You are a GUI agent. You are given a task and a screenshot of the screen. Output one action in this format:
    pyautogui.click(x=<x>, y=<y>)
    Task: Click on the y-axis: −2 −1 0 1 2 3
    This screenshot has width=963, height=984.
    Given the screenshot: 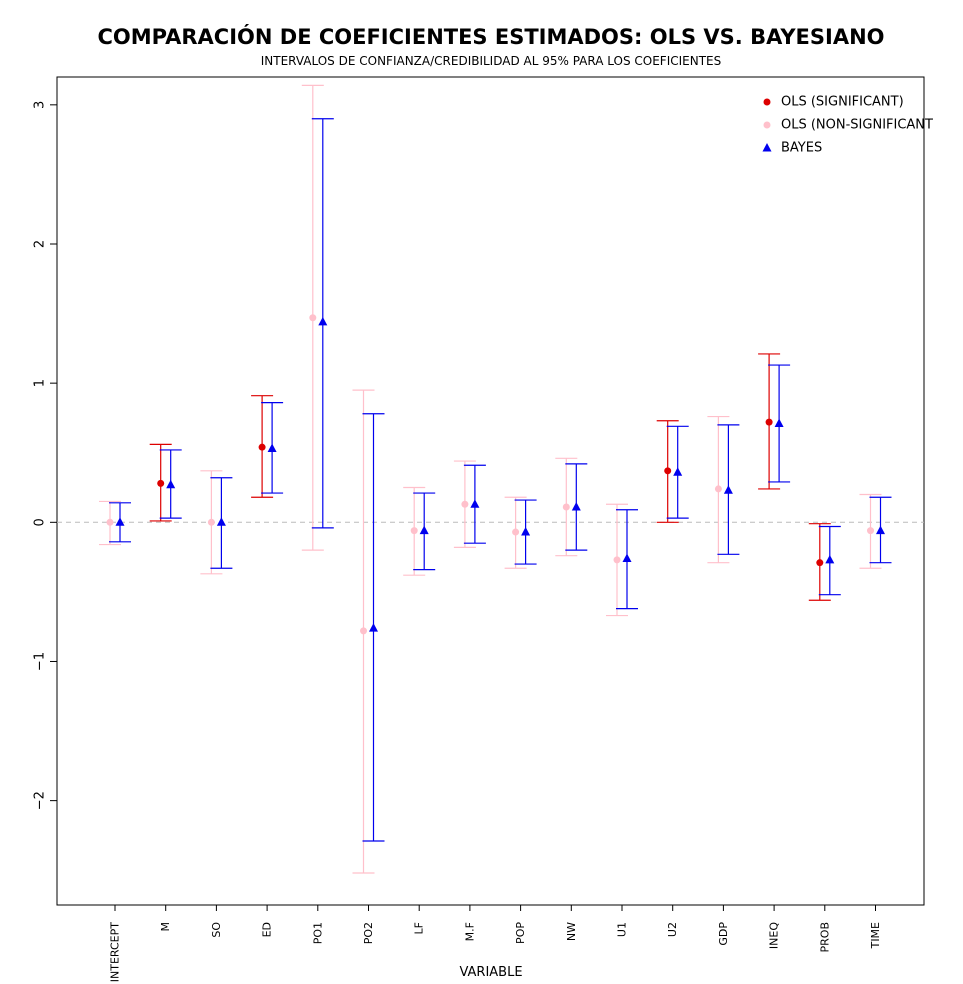 What is the action you would take?
    pyautogui.click(x=45, y=455)
    